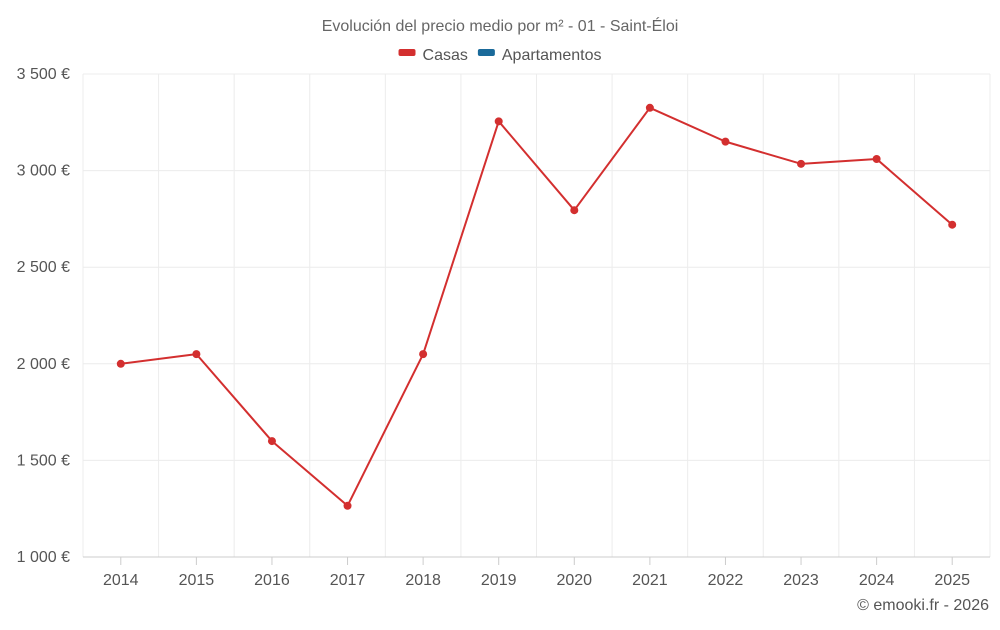 This screenshot has height=630, width=1000. Describe the element at coordinates (43, 74) in the screenshot. I see `y-tick-label: 3 500 €` at that location.